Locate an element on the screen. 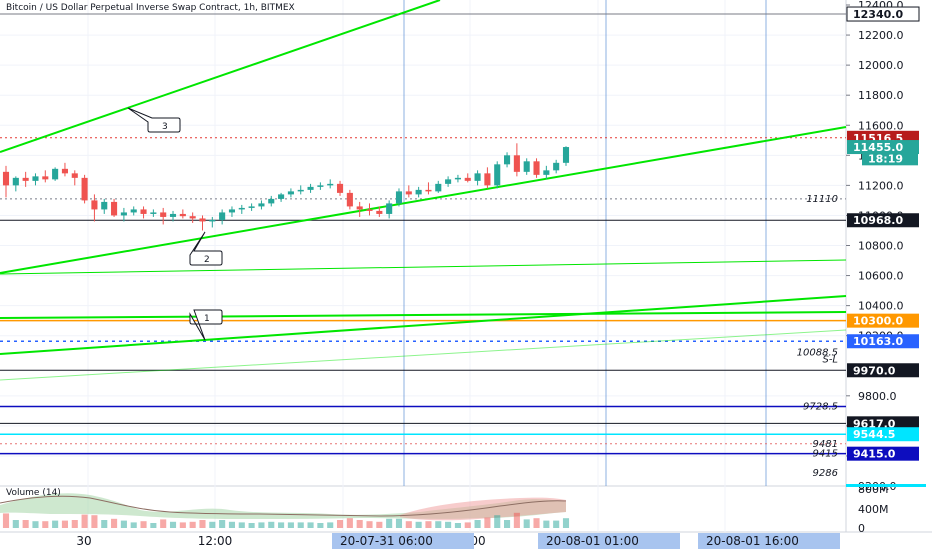  y-tick-label-1: 12200.0 is located at coordinates (881, 35).